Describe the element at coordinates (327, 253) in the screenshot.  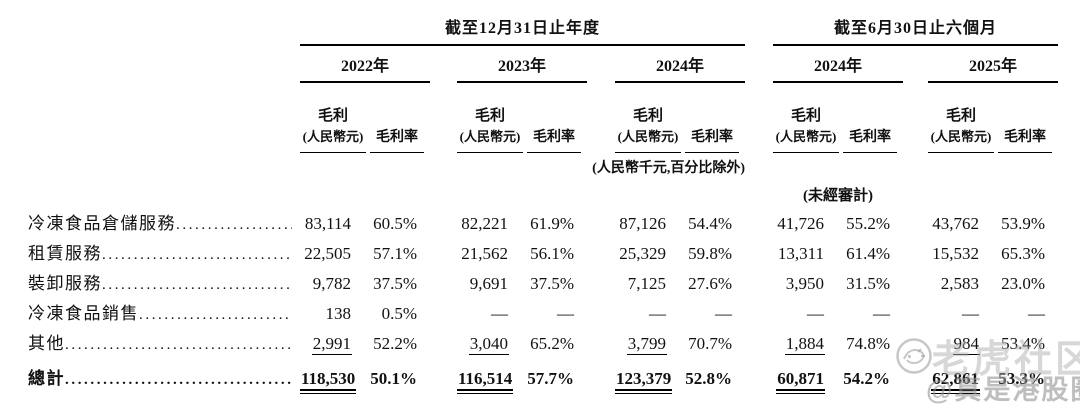
I see `gross-profit-value: 22,505` at that location.